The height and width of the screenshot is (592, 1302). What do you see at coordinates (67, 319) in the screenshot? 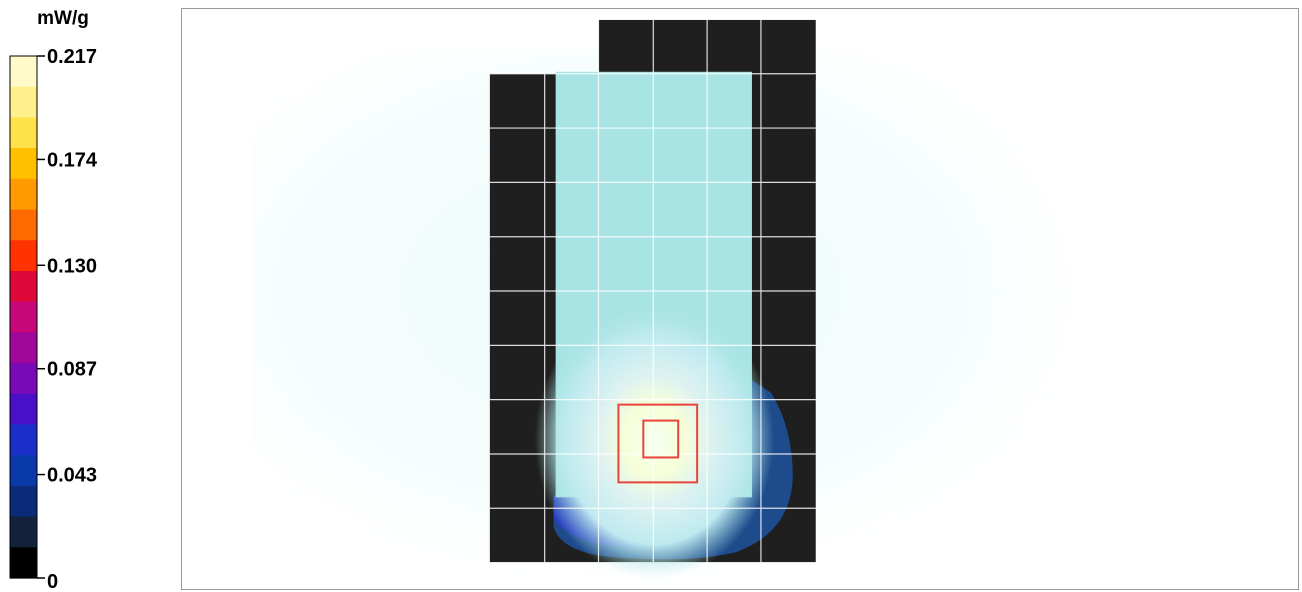
I see `colorbar-ticks: 0.217 0.174 0.130 0.087 0.043 0` at bounding box center [67, 319].